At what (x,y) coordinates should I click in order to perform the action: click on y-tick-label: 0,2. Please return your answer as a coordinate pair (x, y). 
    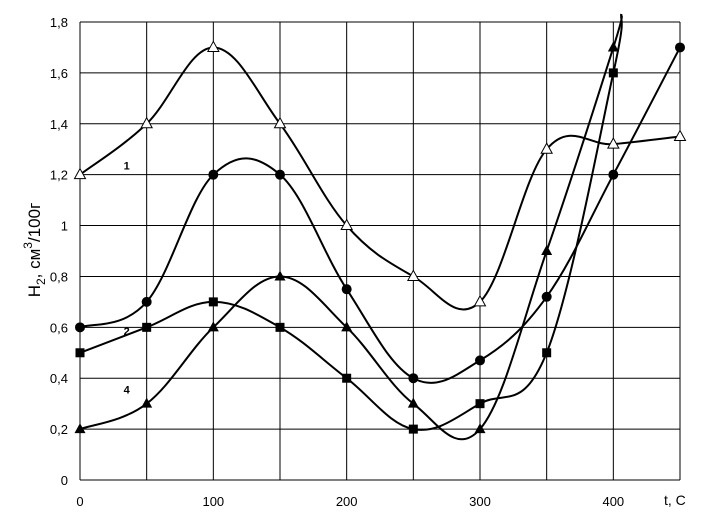
    Looking at the image, I should click on (59, 429).